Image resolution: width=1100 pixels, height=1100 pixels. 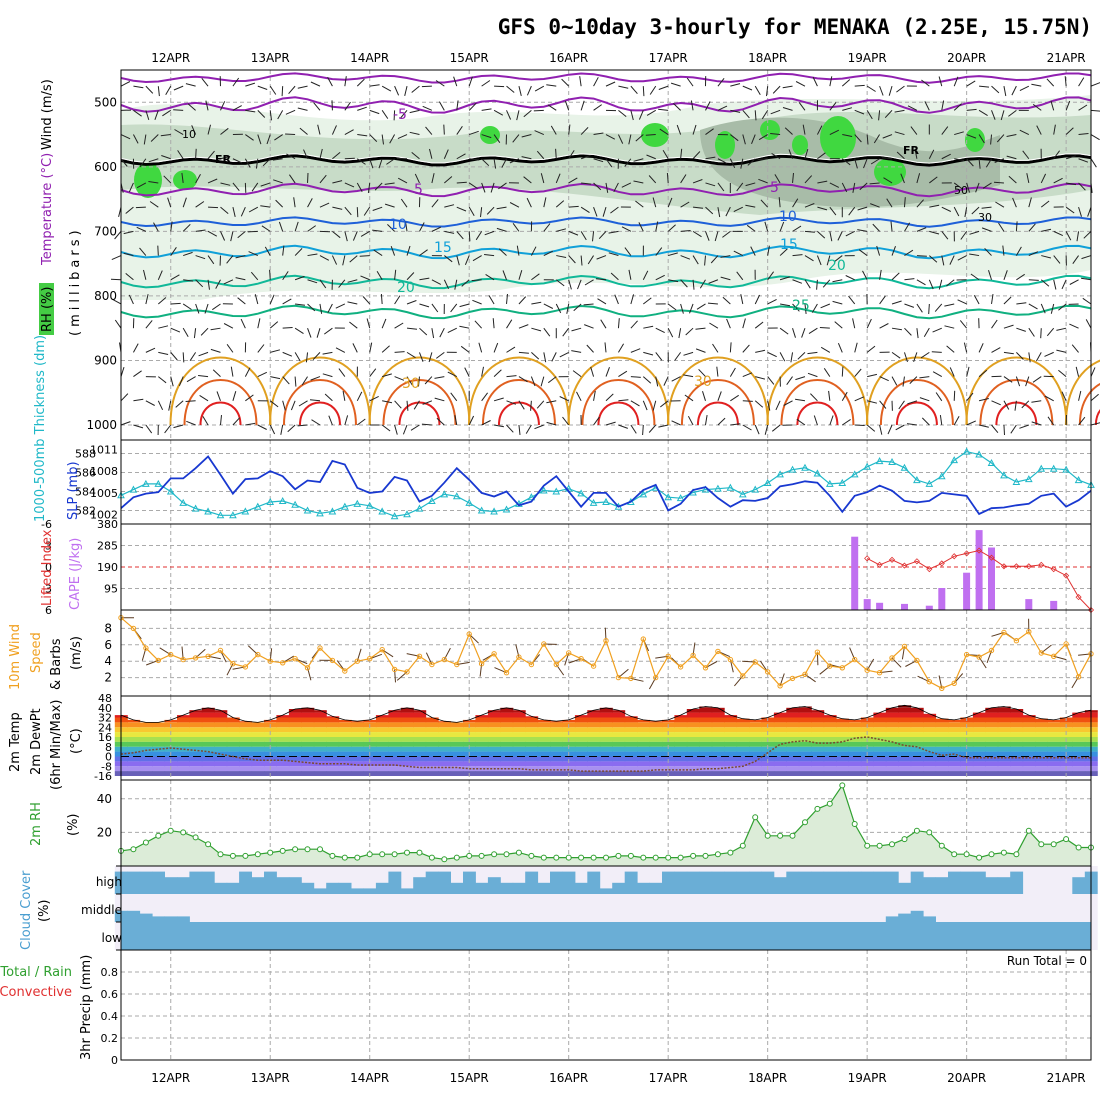 I want to click on thickness-slp-series, so click(x=606, y=483).